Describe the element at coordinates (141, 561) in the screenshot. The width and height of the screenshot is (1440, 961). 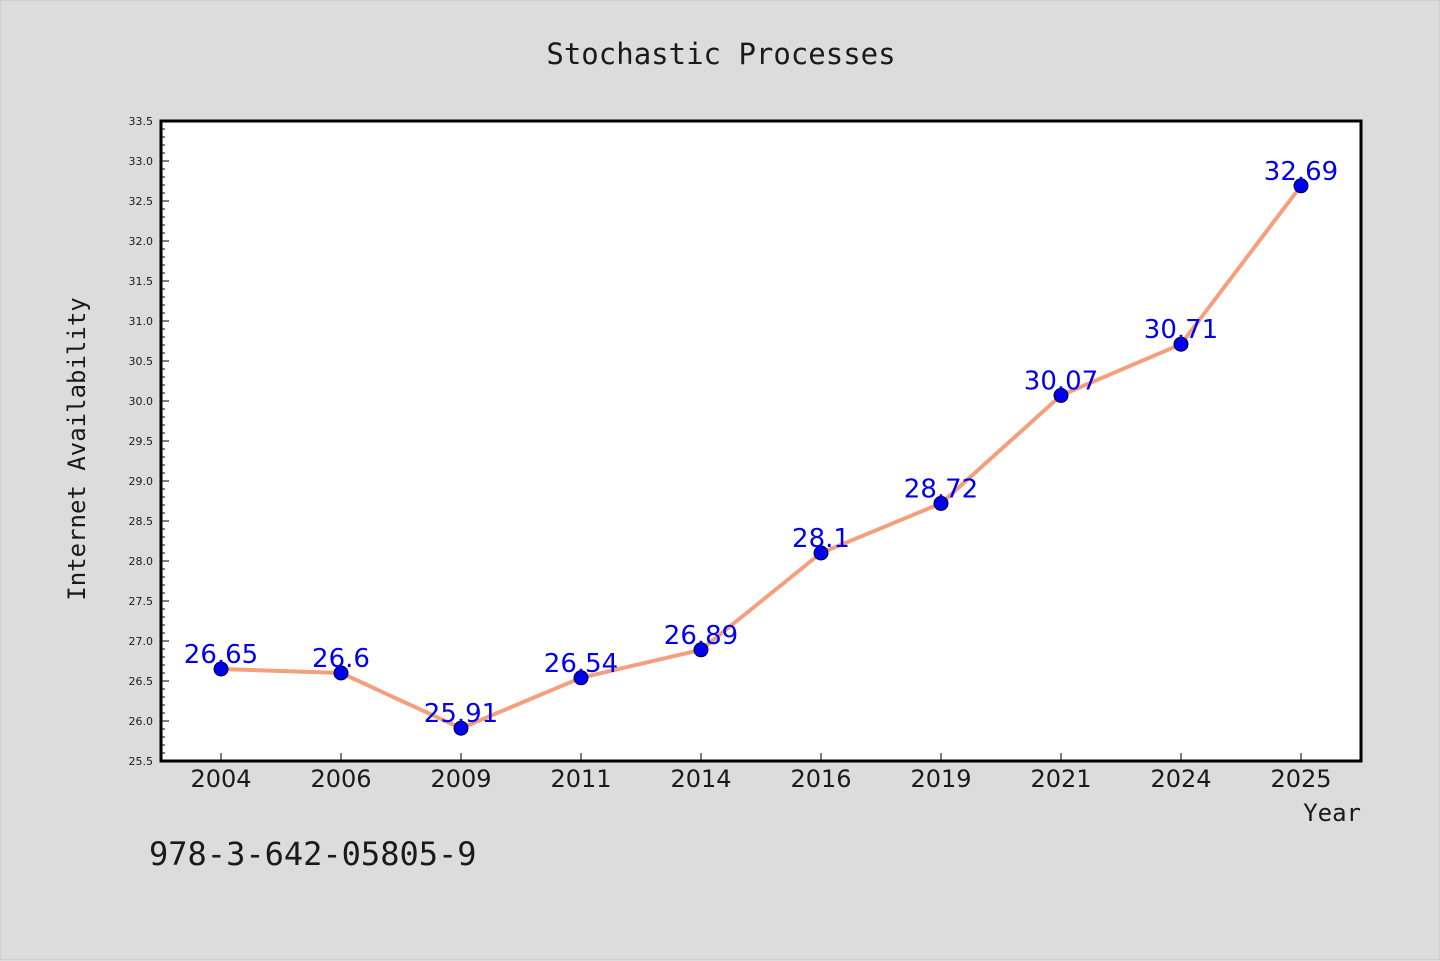
I see `y-tick-label: 28.0` at that location.